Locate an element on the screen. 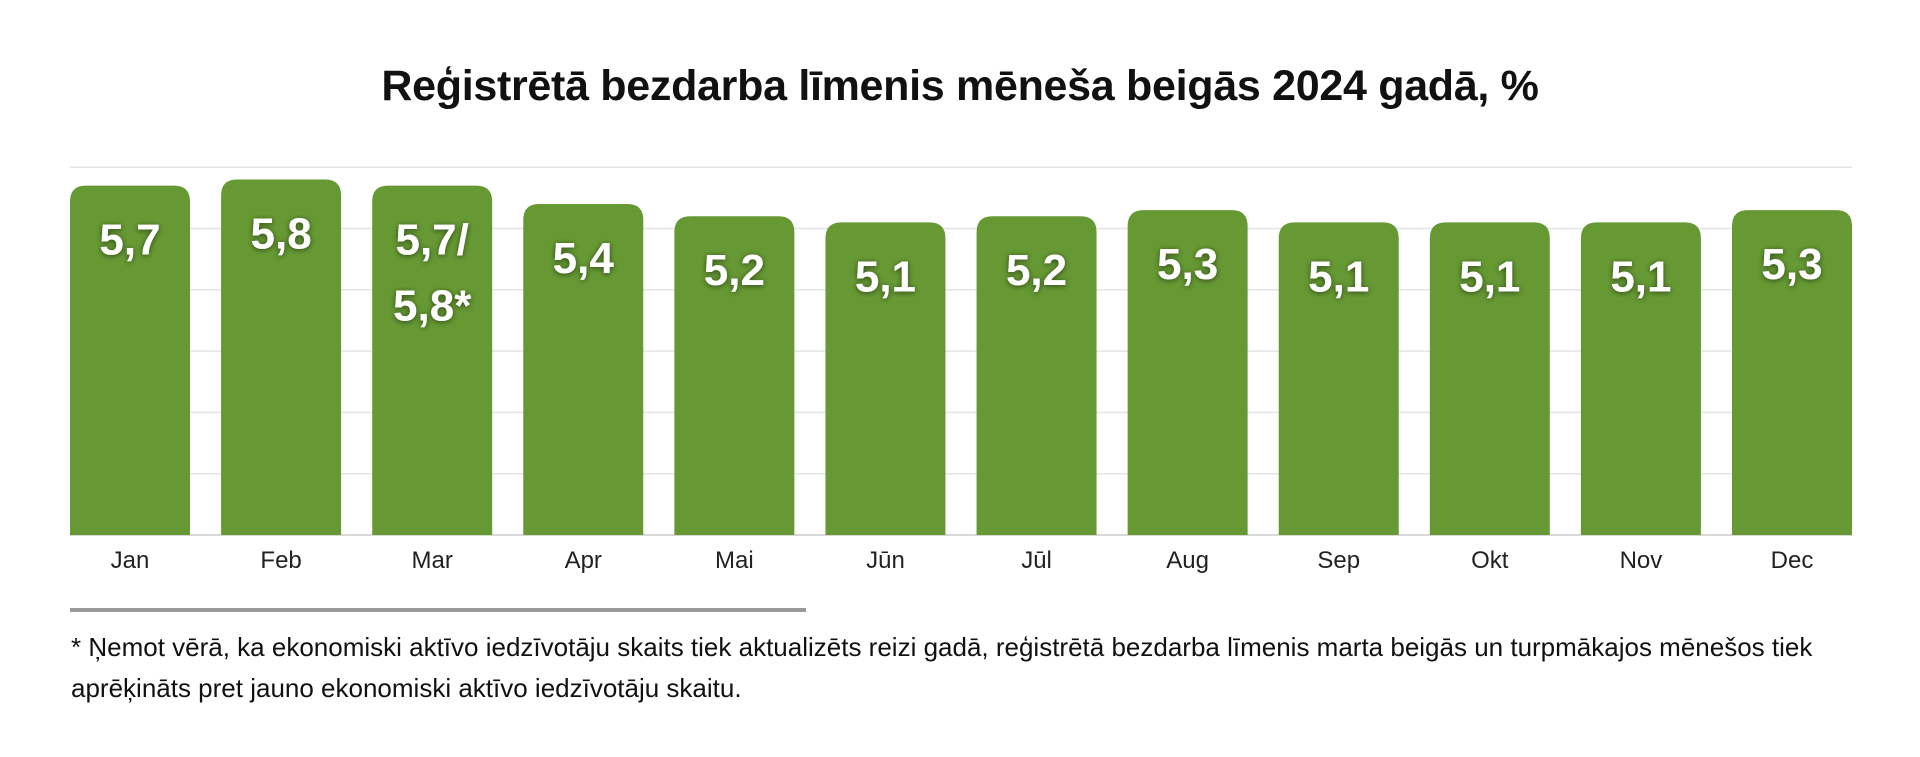 The image size is (1920, 757). data-label-jan: 5,7 is located at coordinates (129, 240).